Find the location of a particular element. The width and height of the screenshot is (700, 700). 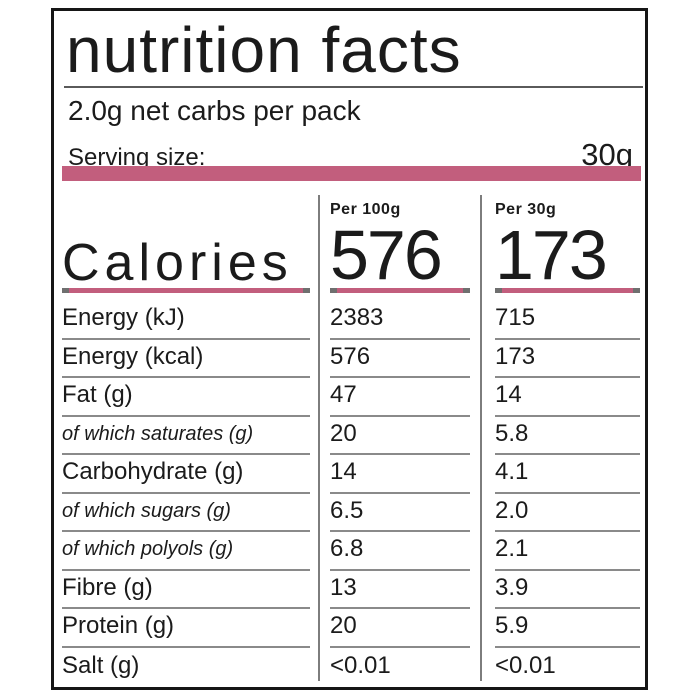

net-carbs-note: 2.0g net carbs per pack is located at coordinates (214, 110).